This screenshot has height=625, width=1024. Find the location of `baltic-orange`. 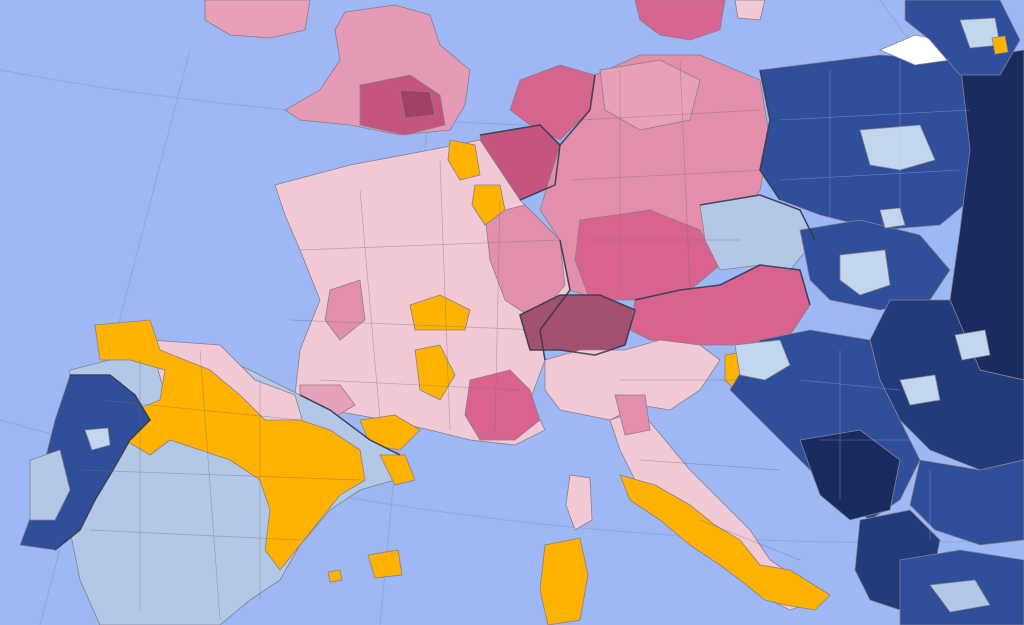

baltic-orange is located at coordinates (1000, 45).